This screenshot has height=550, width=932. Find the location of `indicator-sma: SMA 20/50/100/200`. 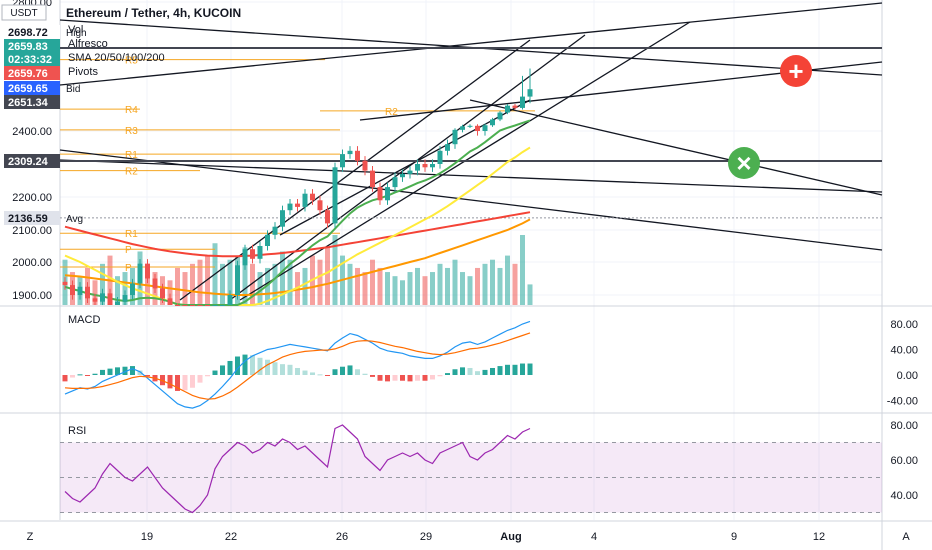

indicator-sma: SMA 20/50/100/200 is located at coordinates (116, 58).